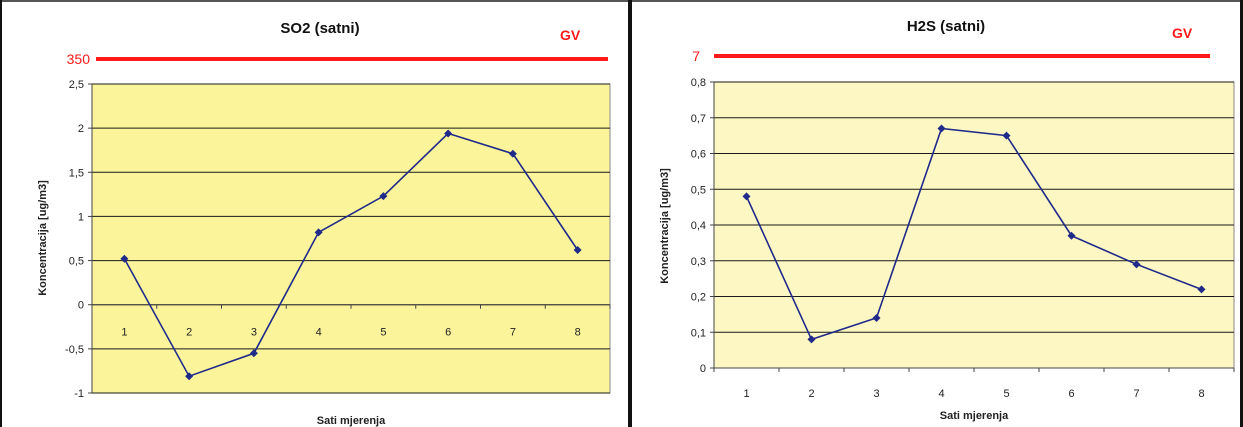  Describe the element at coordinates (698, 155) in the screenshot. I see `y-tick-label: 0,6` at that location.